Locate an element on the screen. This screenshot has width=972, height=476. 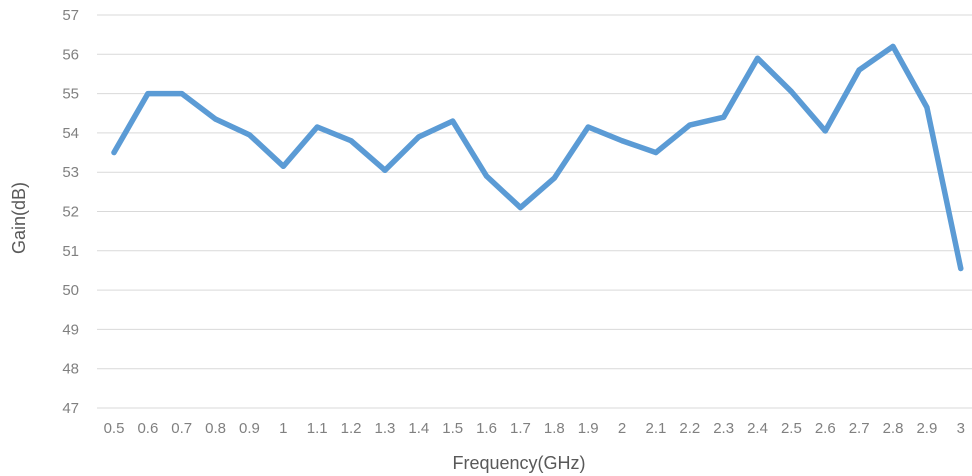
x-tick-label: 2.6 is located at coordinates (825, 428).